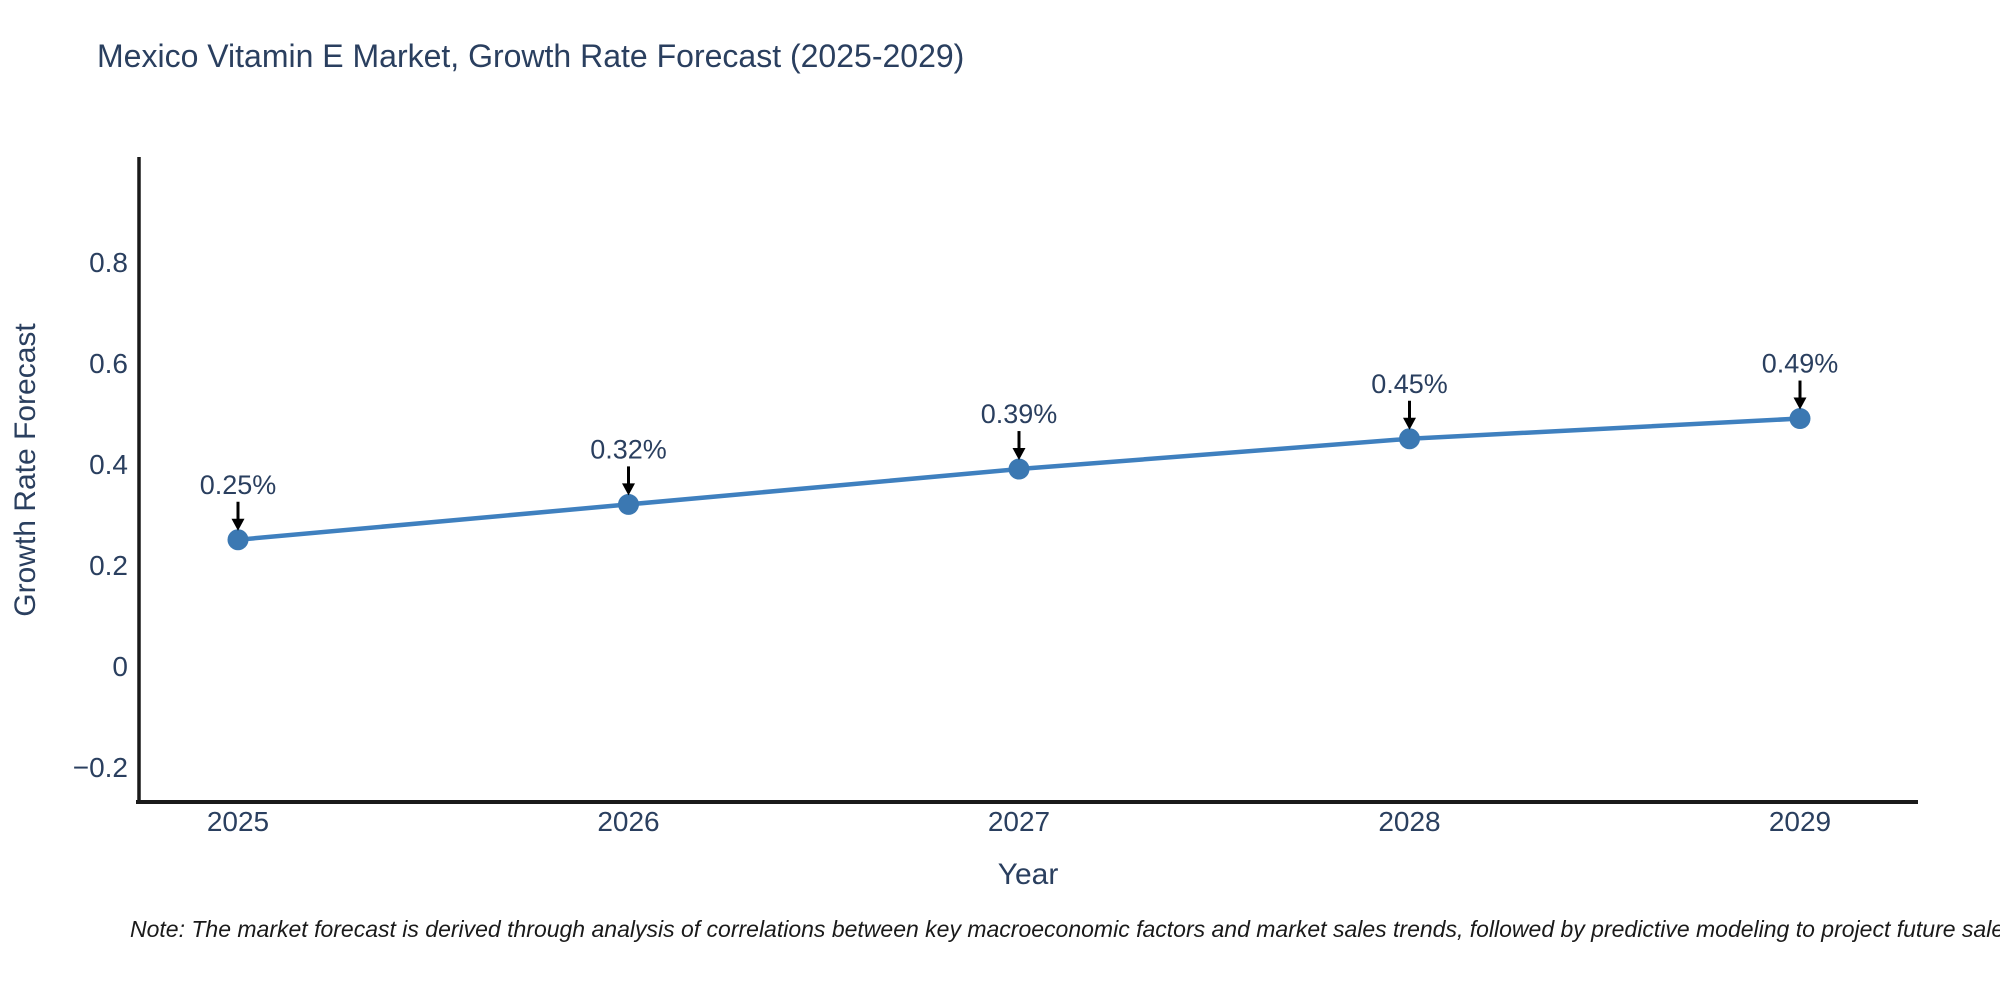 Image resolution: width=2000 pixels, height=1000 pixels. I want to click on y-tick-label: −0.2, so click(100, 767).